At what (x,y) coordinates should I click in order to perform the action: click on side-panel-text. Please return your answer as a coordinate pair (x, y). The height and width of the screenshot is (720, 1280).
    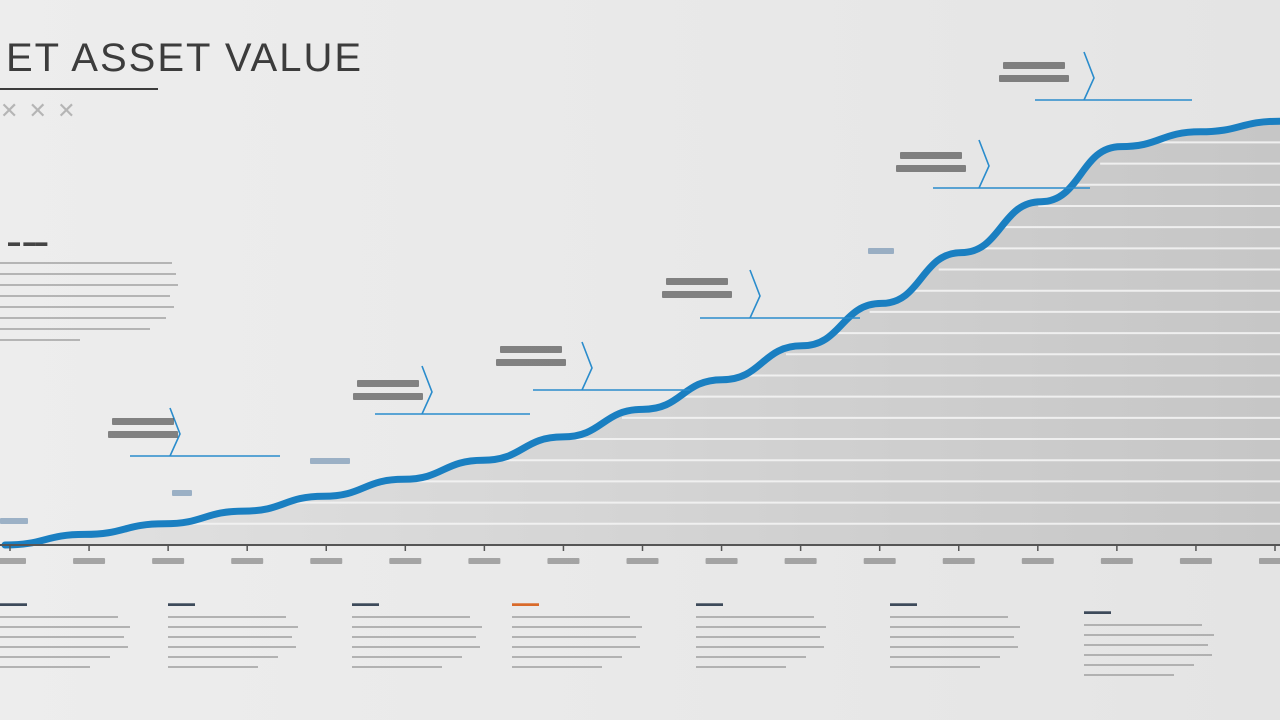
    Looking at the image, I should click on (90, 306).